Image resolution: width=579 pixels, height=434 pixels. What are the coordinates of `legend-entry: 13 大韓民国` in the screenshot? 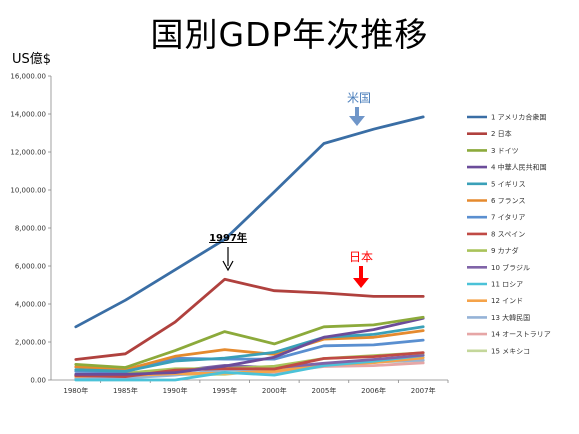 It's located at (510, 317).